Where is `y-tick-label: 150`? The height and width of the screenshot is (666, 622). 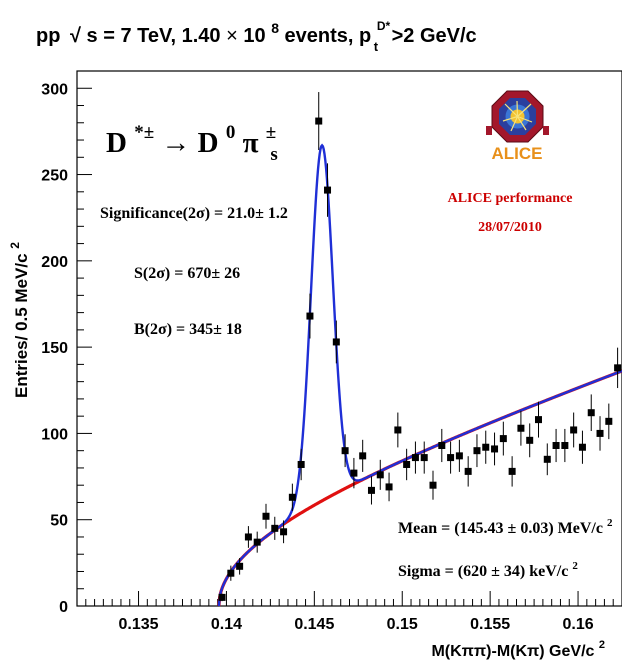 y-tick-label: 150 is located at coordinates (54, 348).